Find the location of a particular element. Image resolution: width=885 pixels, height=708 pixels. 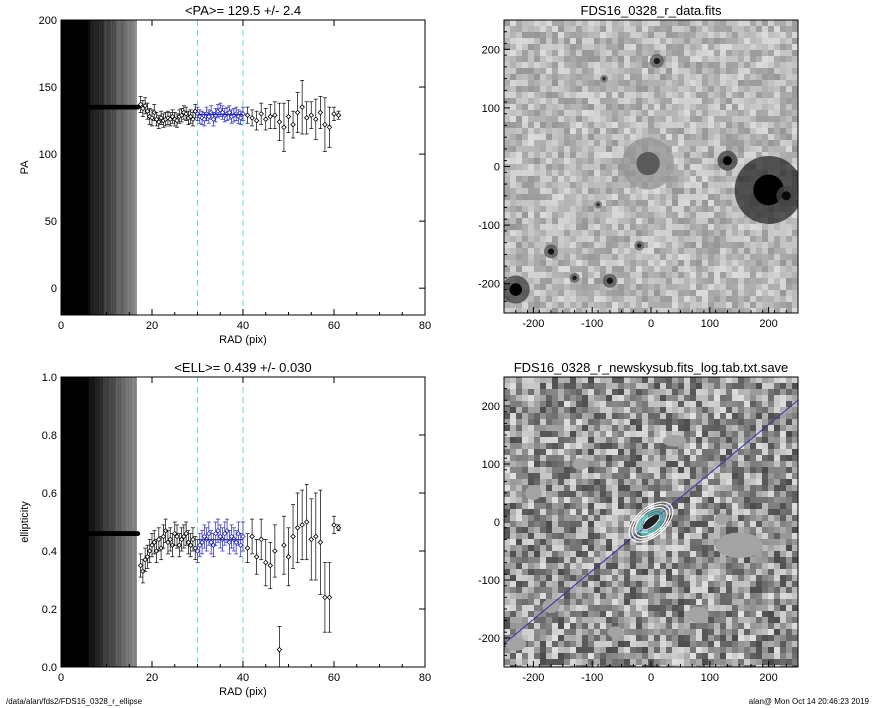

source-core is located at coordinates (648, 163).